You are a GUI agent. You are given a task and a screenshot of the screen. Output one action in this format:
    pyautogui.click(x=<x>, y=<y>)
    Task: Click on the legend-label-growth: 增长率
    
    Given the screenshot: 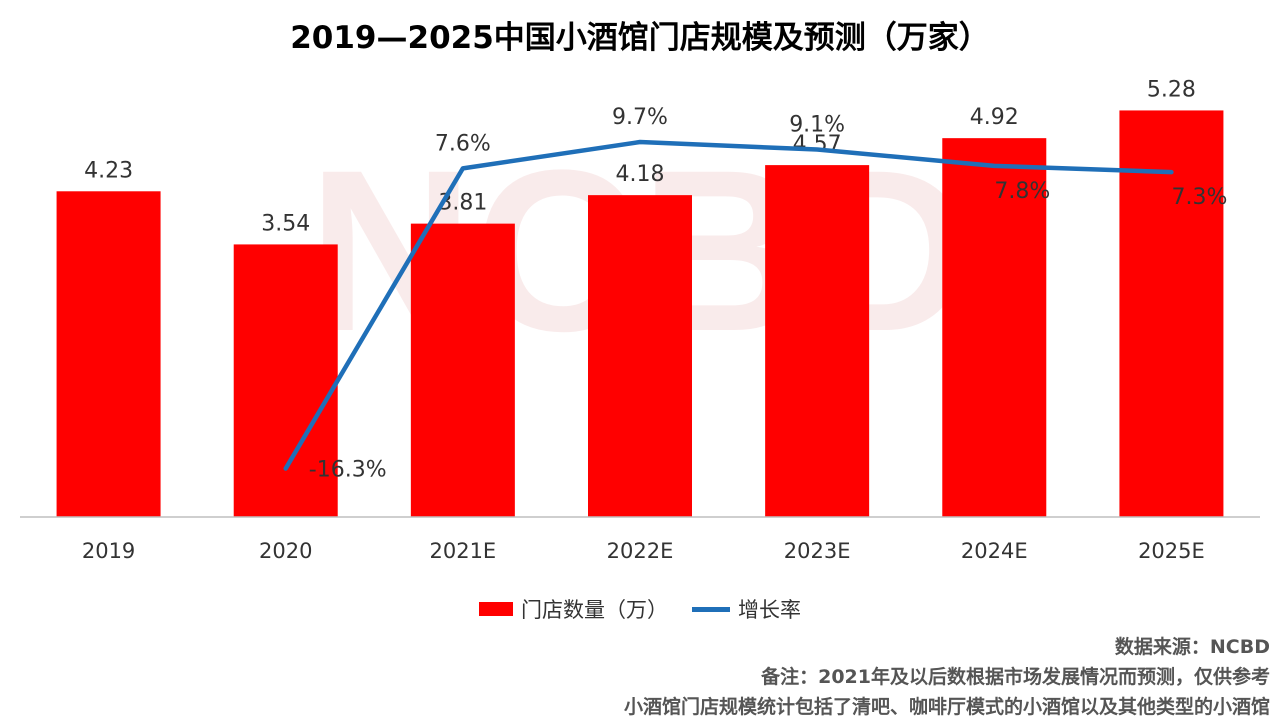 What is the action you would take?
    pyautogui.click(x=769, y=610)
    